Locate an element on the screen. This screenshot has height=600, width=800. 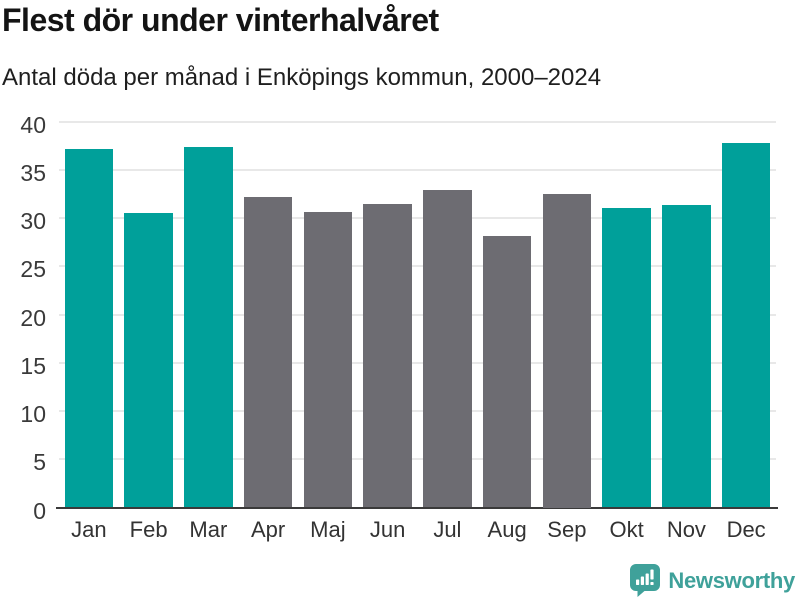
bar-jul is located at coordinates (447, 349).